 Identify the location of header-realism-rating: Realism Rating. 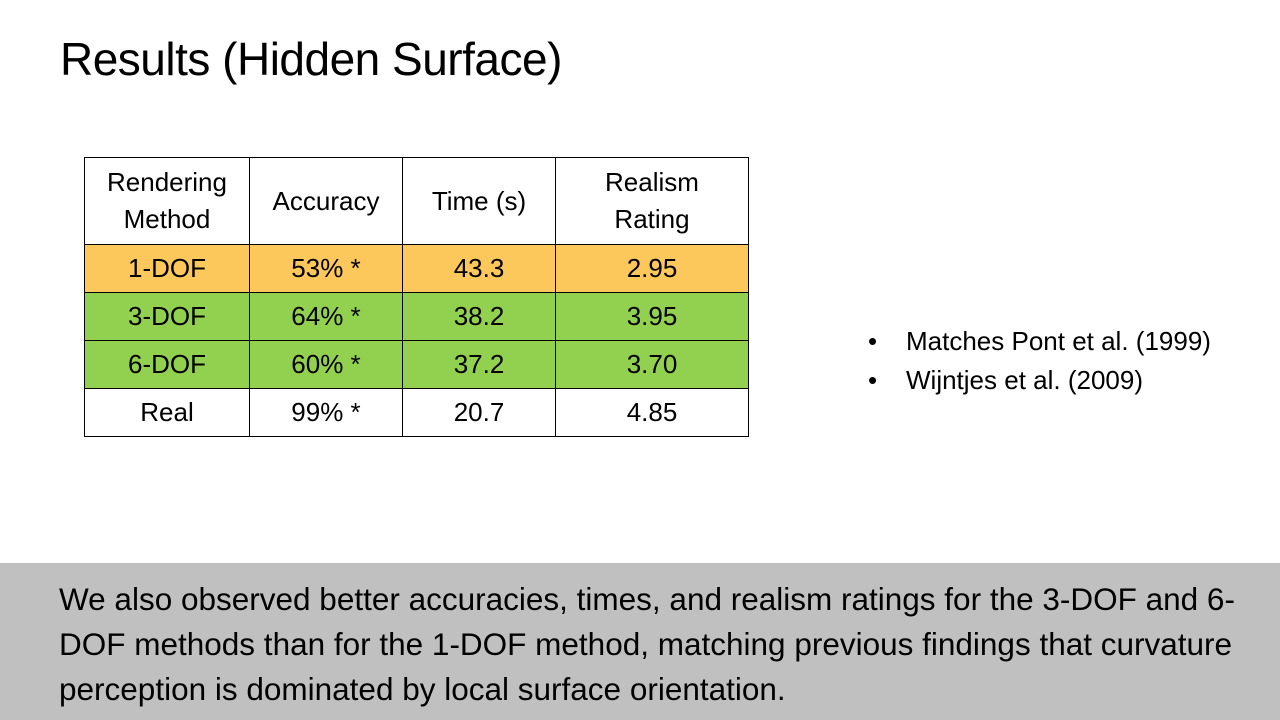
(652, 201).